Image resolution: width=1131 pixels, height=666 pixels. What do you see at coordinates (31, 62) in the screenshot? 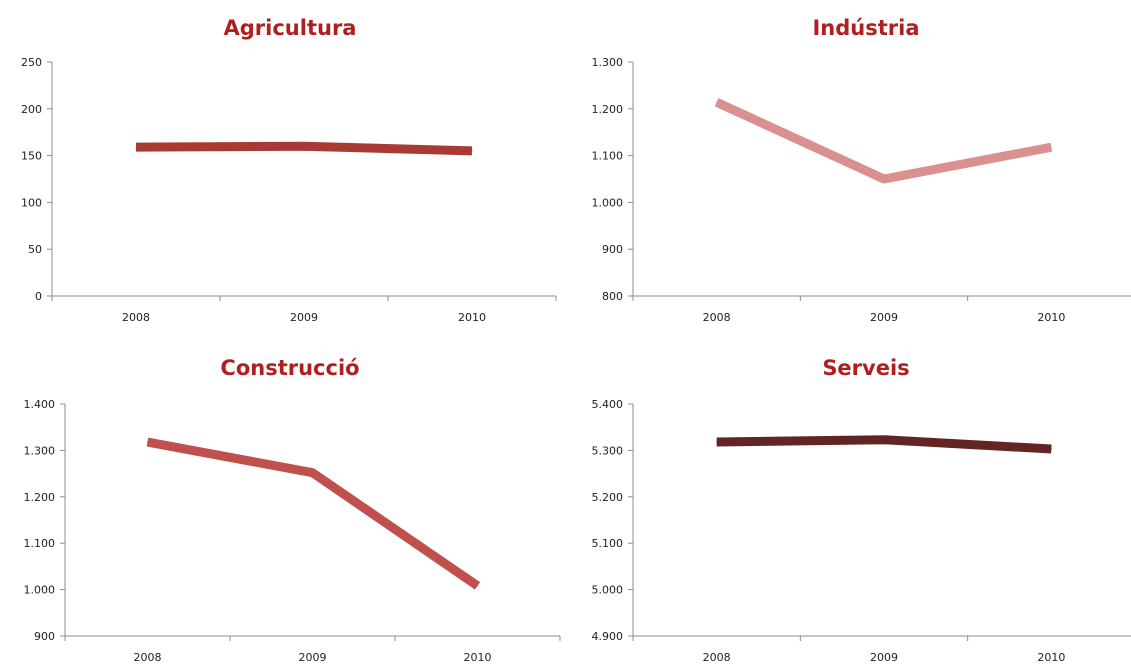
I see `y-tick-label: 250` at bounding box center [31, 62].